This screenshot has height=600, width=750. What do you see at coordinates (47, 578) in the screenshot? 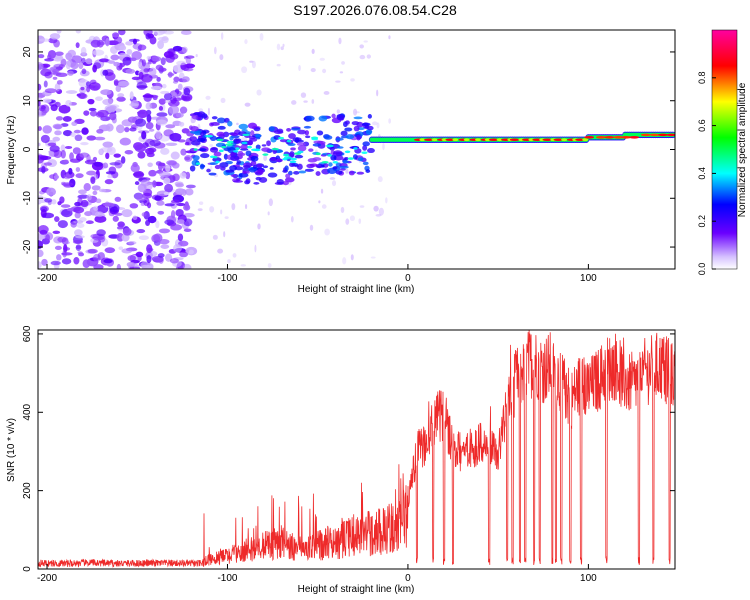
I see `snr-x-tick-label: -200` at bounding box center [47, 578].